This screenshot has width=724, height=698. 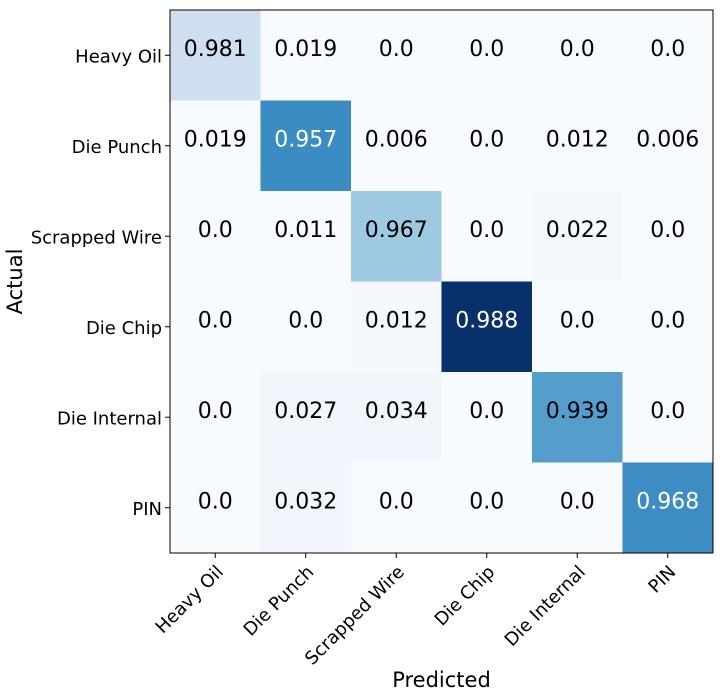 What do you see at coordinates (215, 49) in the screenshot?
I see `cell-value-label: 0.981` at bounding box center [215, 49].